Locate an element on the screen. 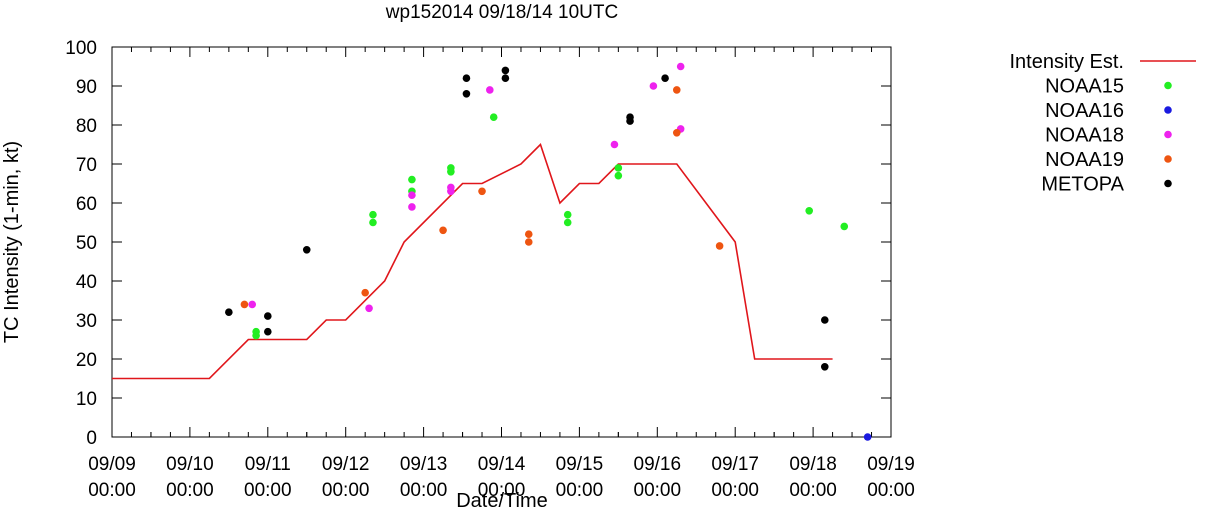 This screenshot has width=1211, height=509. x-tick-label-date: 09/15 is located at coordinates (580, 464).